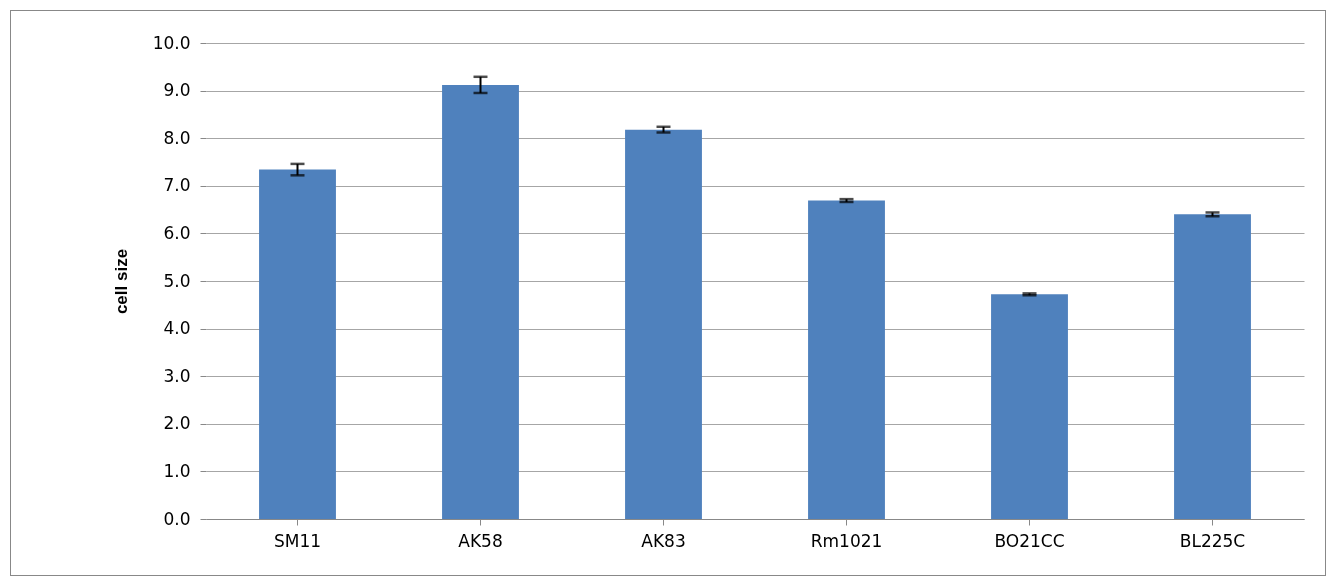 The height and width of the screenshot is (578, 1338). What do you see at coordinates (1212, 540) in the screenshot?
I see `x-tick-label: BL225C` at bounding box center [1212, 540].